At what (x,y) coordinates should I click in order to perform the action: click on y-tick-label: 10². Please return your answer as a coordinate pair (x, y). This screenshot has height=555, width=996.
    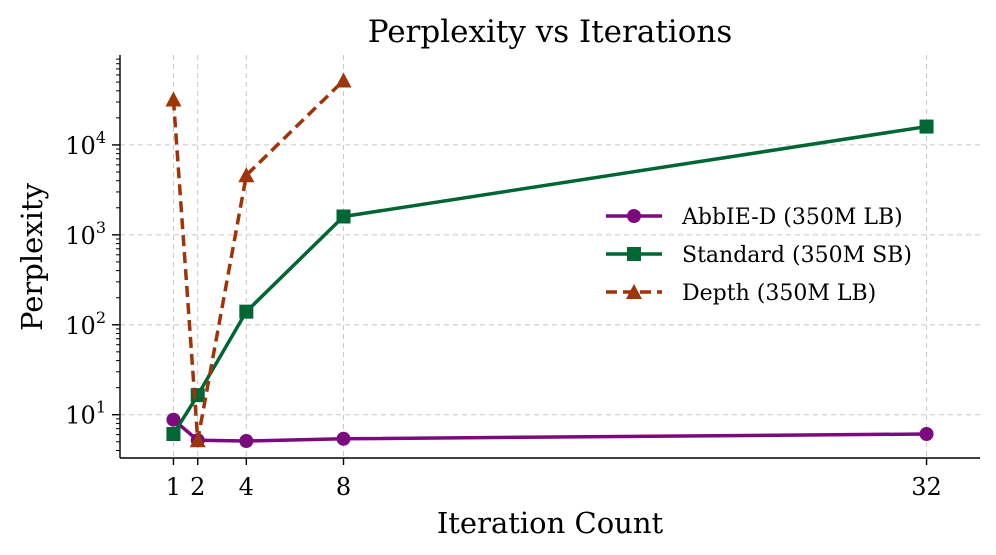
    Looking at the image, I should click on (85, 324).